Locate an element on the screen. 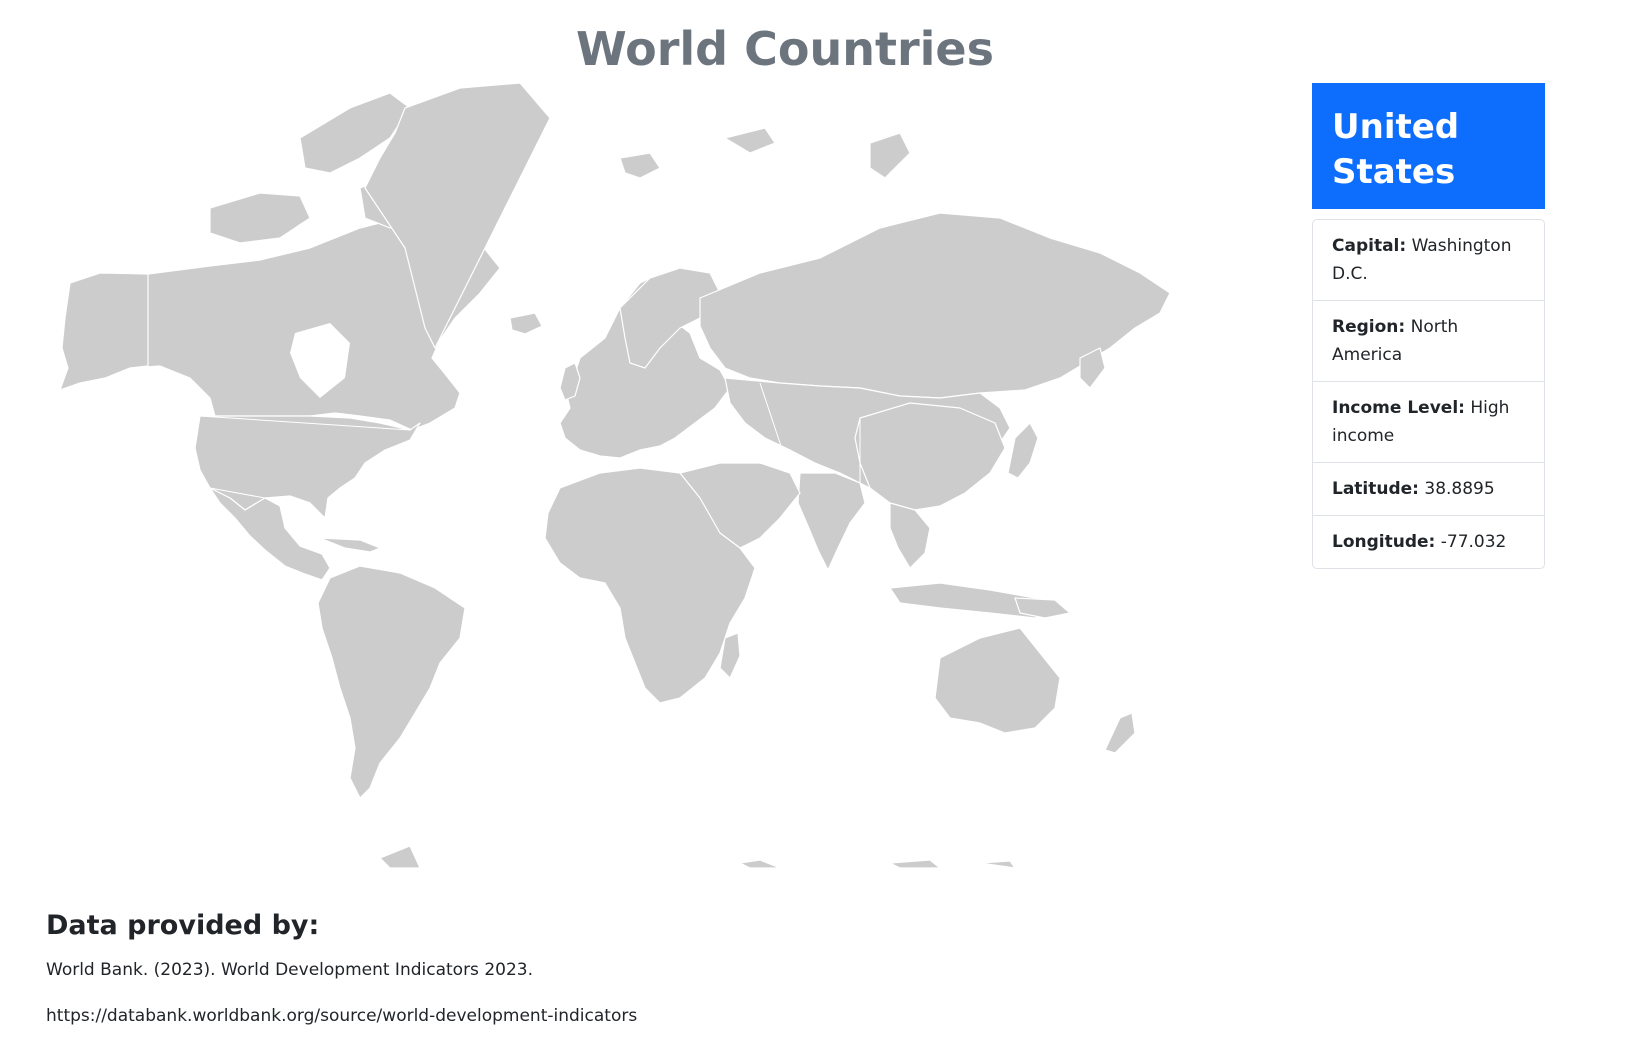 The width and height of the screenshot is (1628, 1054). region-papua is located at coordinates (1042, 608).